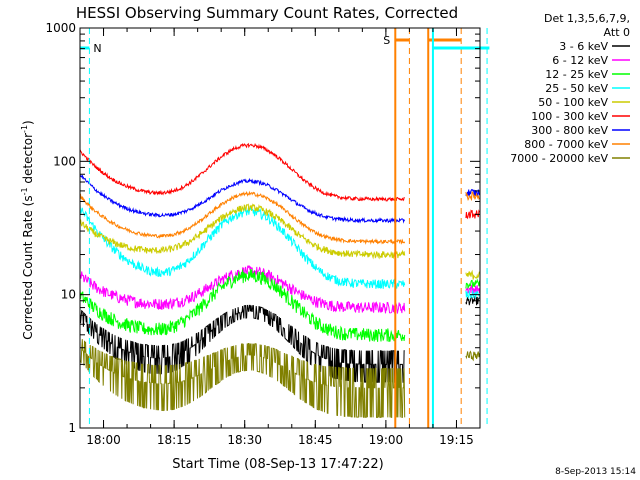 Image resolution: width=640 pixels, height=480 pixels. What do you see at coordinates (103, 440) in the screenshot?
I see `x-tick-label: 18:00` at bounding box center [103, 440].